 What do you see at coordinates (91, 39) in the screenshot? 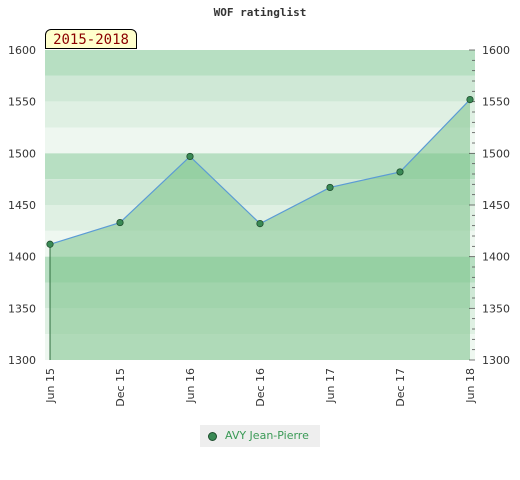
I see `period-badge: 2015-2018` at bounding box center [91, 39].